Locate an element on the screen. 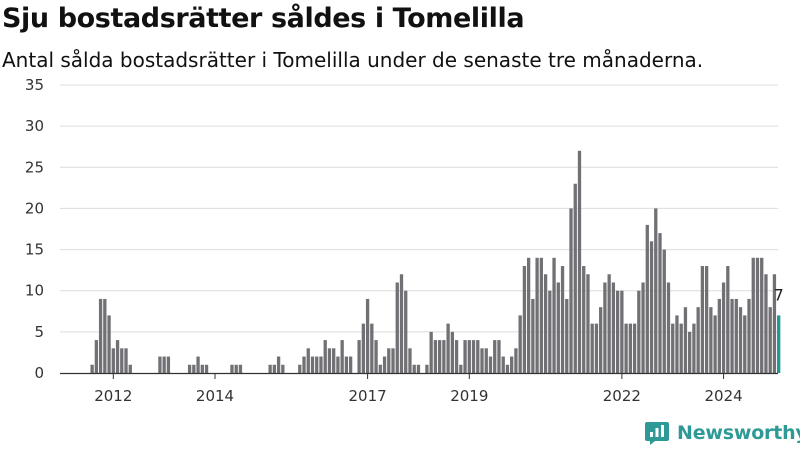 The image size is (800, 450). chart-title: Sju bostadsrätter såldes i Tomelilla is located at coordinates (263, 18).